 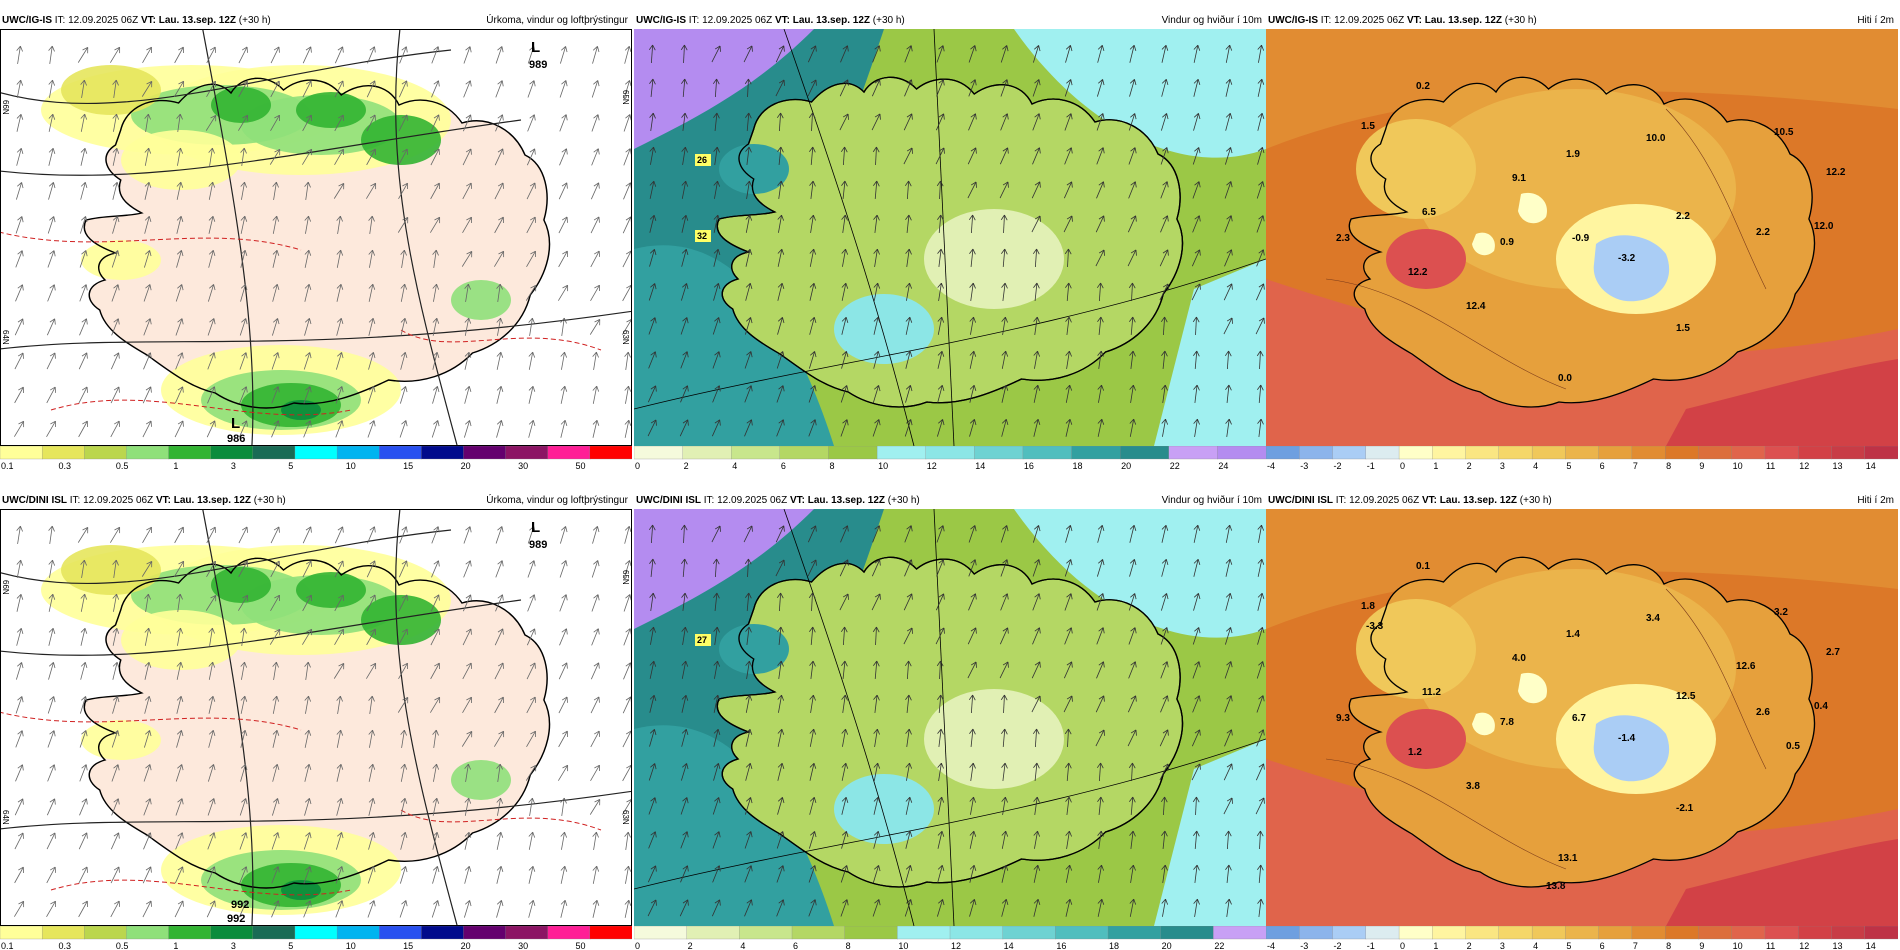 What do you see at coordinates (233, 465) in the screenshot?
I see `colorbar-tick-label: 3` at bounding box center [233, 465].